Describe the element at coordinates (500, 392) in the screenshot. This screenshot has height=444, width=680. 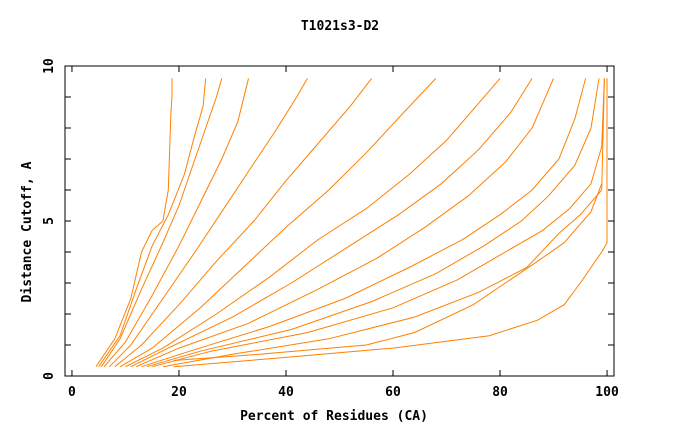
I see `x-tick-label: 80` at that location.